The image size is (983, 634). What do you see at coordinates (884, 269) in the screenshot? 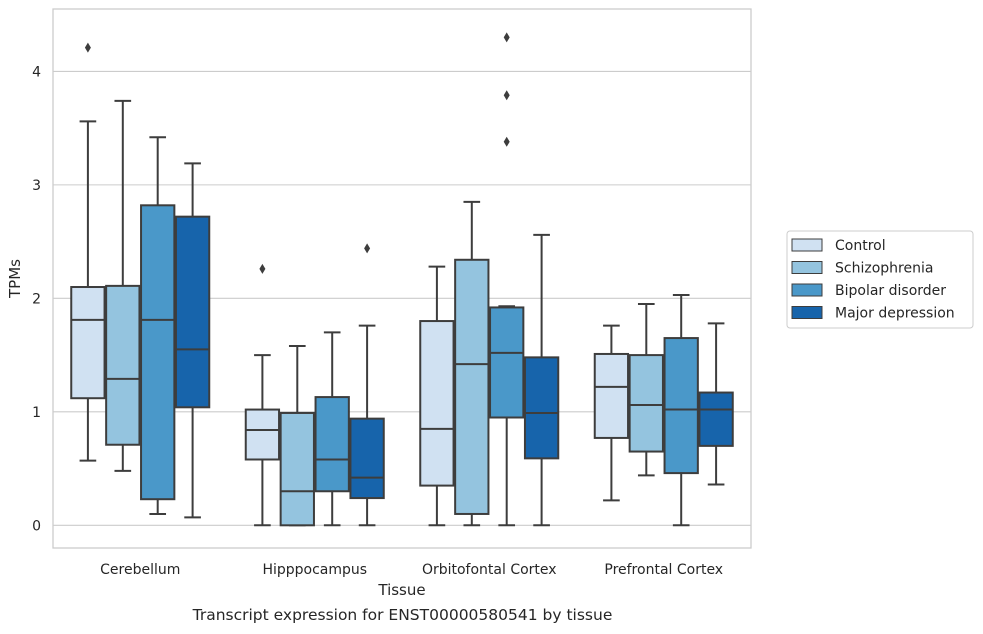
I see `legend-label: Schizophrenia` at bounding box center [884, 269].